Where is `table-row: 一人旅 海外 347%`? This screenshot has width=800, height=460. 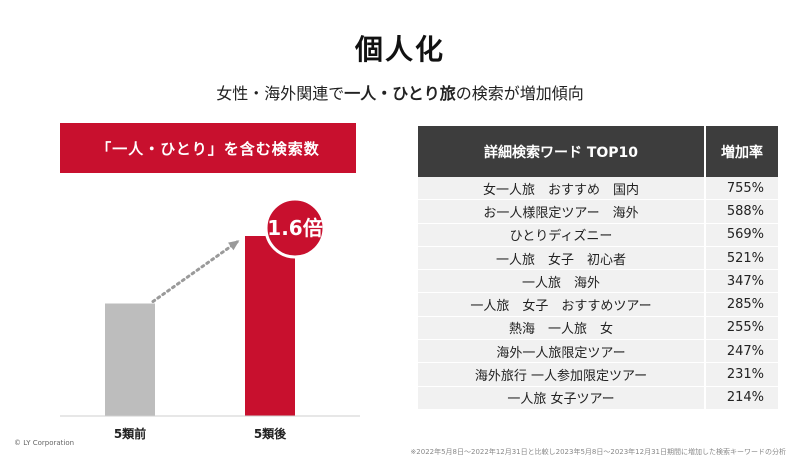
table-row: 一人旅 海外 347% is located at coordinates (598, 282).